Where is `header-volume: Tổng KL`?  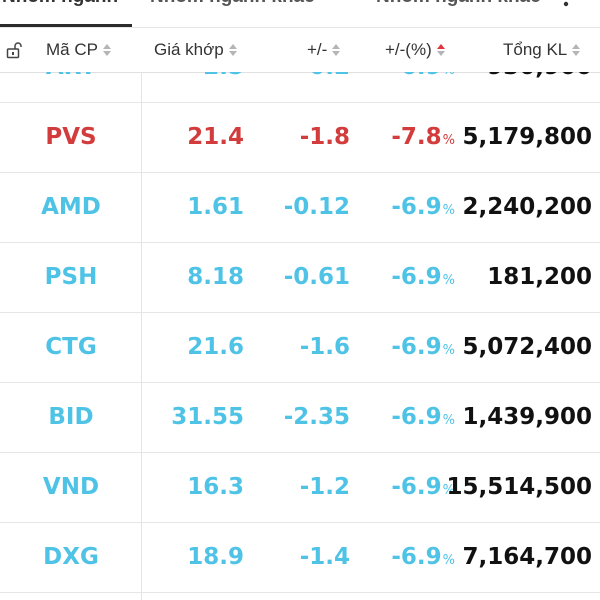 header-volume: Tổng KL is located at coordinates (542, 50).